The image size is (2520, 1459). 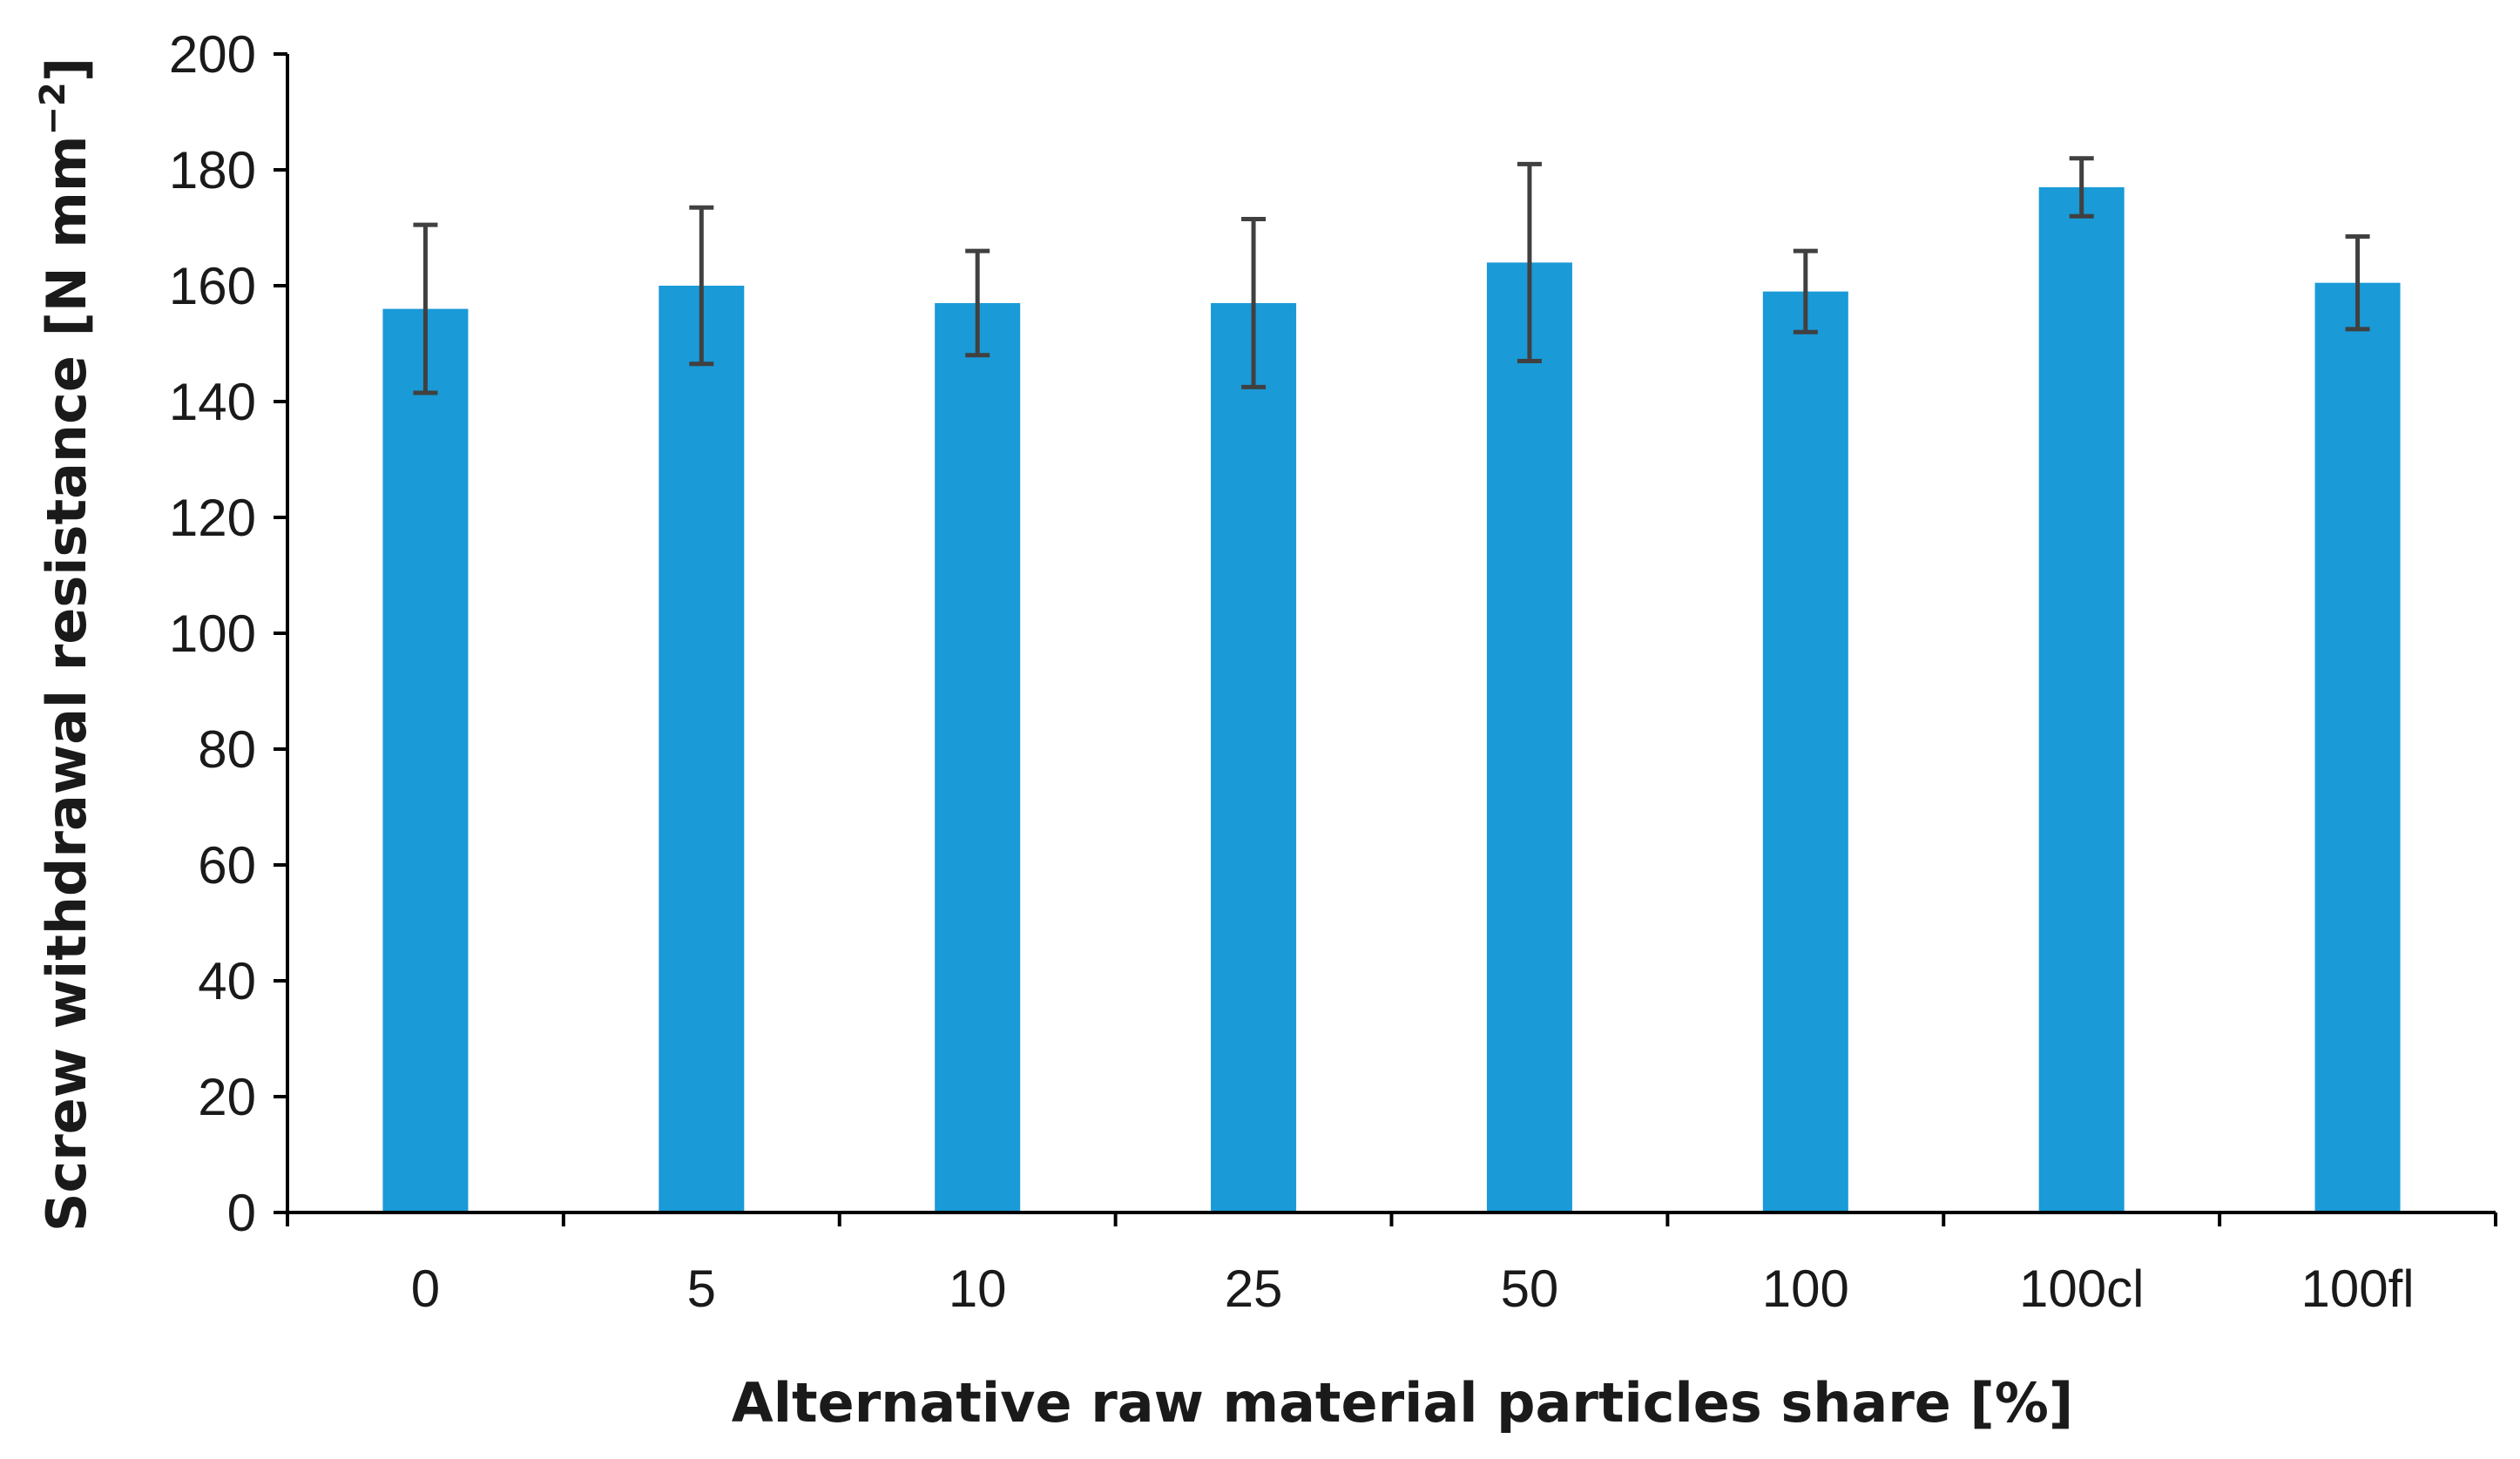 What do you see at coordinates (227, 865) in the screenshot?
I see `y-tick-label: 60` at bounding box center [227, 865].